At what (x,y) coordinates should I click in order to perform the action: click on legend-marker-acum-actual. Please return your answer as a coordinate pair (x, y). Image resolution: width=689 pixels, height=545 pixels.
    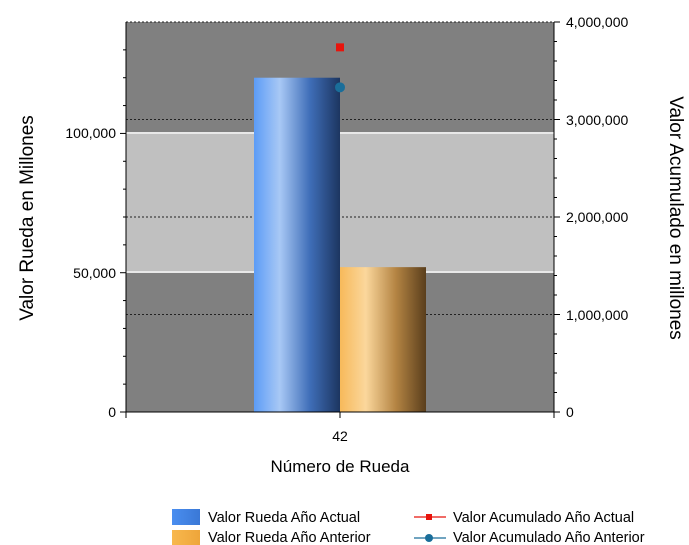
    Looking at the image, I should click on (429, 517).